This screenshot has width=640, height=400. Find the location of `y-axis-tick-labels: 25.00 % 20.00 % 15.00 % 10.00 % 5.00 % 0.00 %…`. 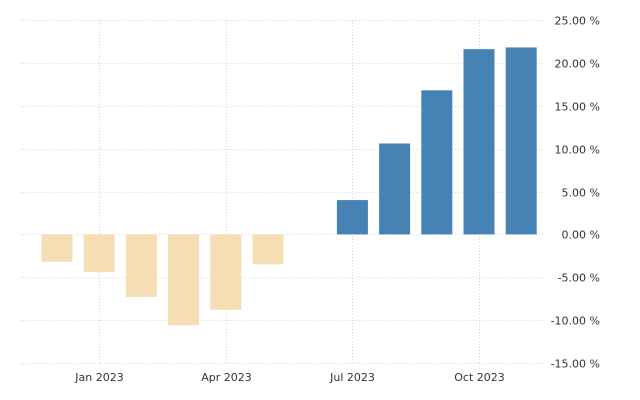

y-axis-tick-labels: 25.00 % 20.00 % 15.00 % 10.00 % 5.00 % 0.00 %… is located at coordinates (575, 193).